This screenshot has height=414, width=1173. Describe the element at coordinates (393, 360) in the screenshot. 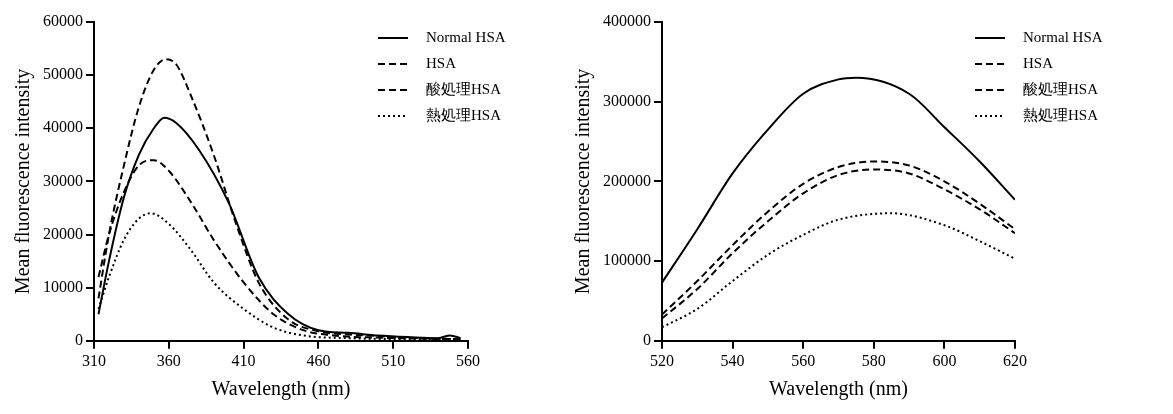

I see `x-tick-label: 510` at that location.